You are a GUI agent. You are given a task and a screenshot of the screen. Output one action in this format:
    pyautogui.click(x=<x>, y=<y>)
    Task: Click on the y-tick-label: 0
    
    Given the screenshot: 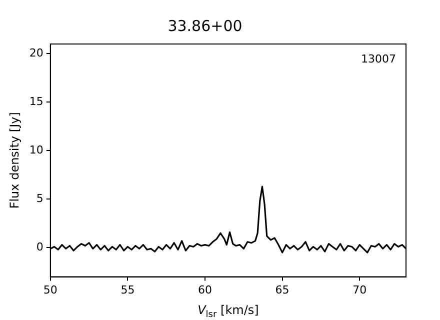 What is the action you would take?
    pyautogui.click(x=40, y=247)
    